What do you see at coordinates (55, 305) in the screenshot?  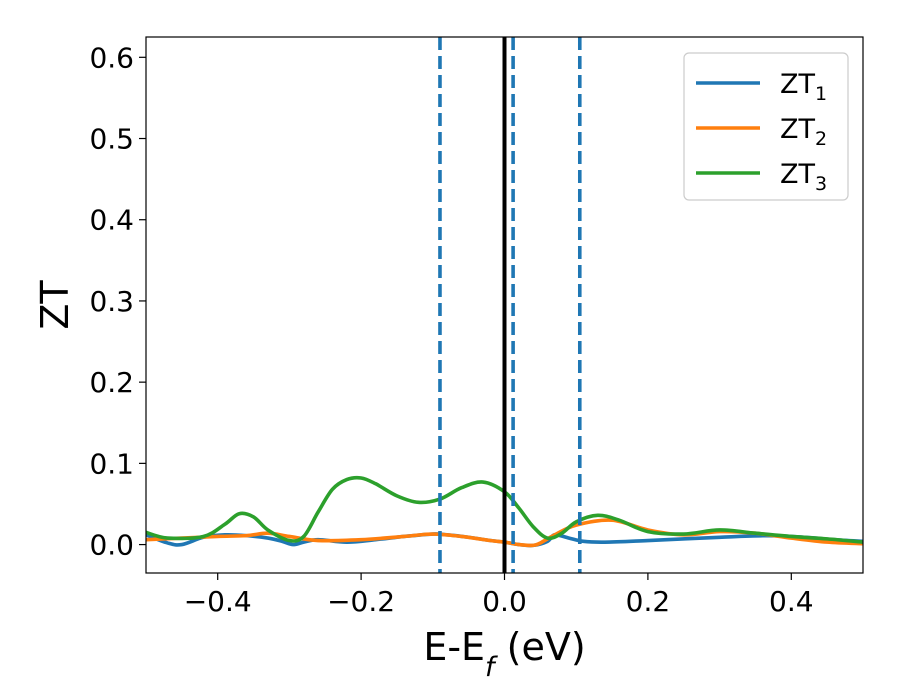 I see `y-axis-title: ZT` at bounding box center [55, 305].